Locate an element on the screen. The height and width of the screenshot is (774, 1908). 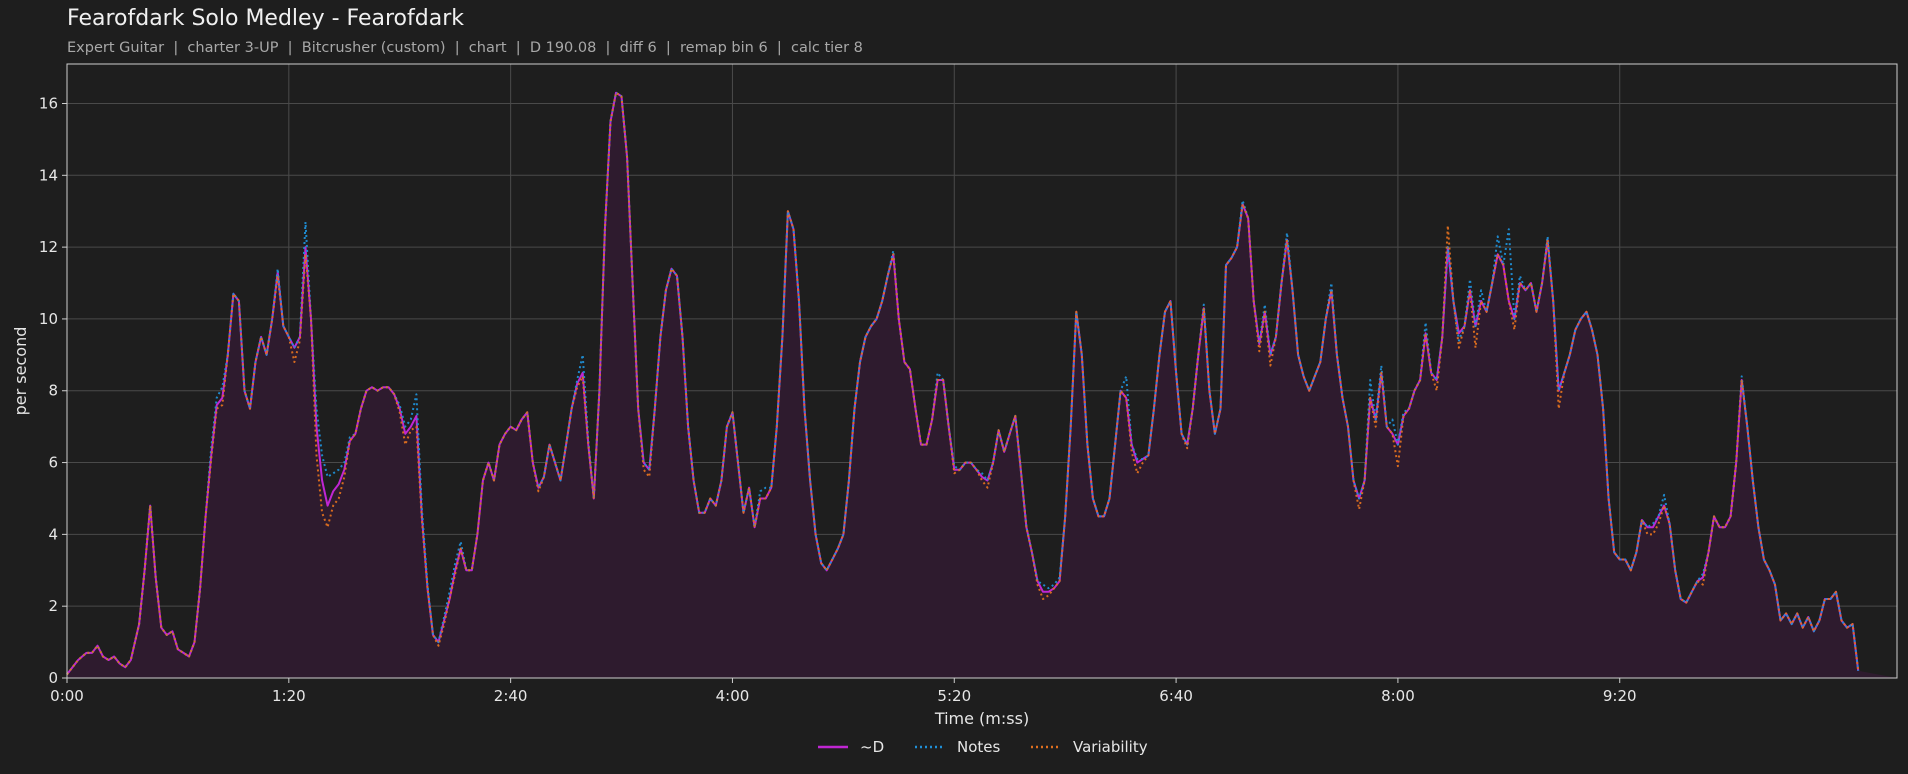
x-tick-label: 9:20 is located at coordinates (1620, 696).